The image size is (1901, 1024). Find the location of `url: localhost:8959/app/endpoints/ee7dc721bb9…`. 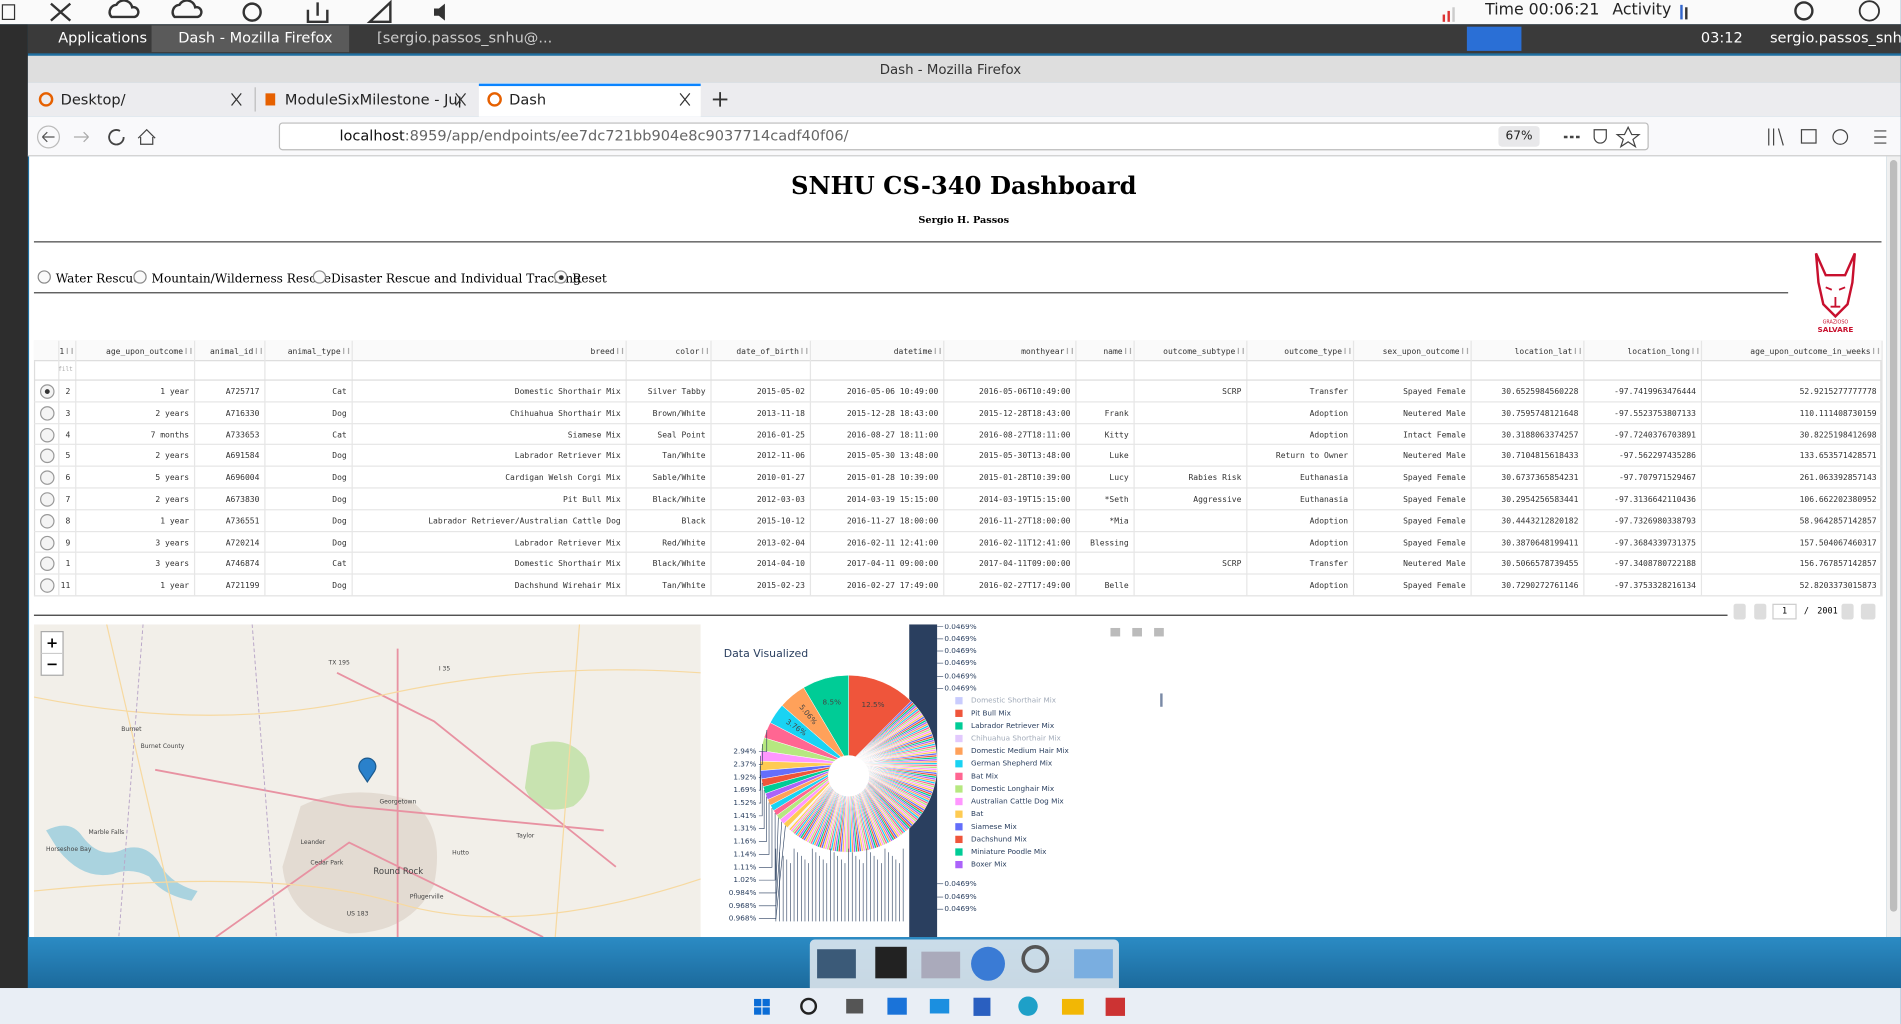

url: localhost:8959/app/endpoints/ee7dc721bb9… is located at coordinates (593, 135).